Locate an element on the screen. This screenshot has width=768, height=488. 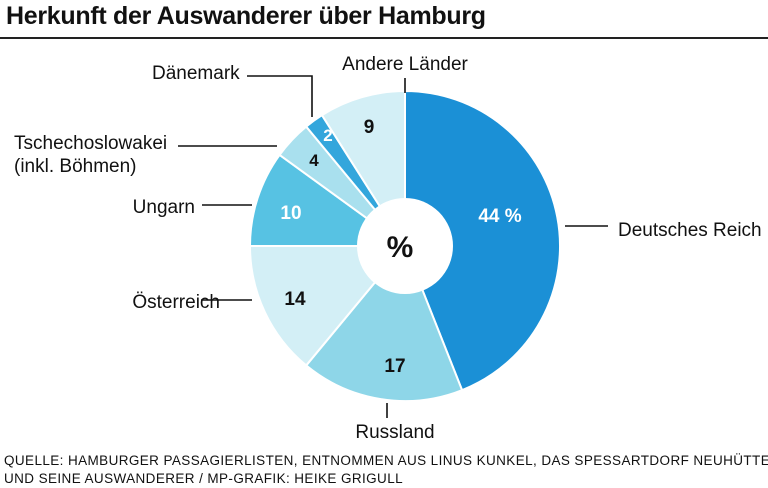
slice-value-label: 14 is located at coordinates (295, 299).